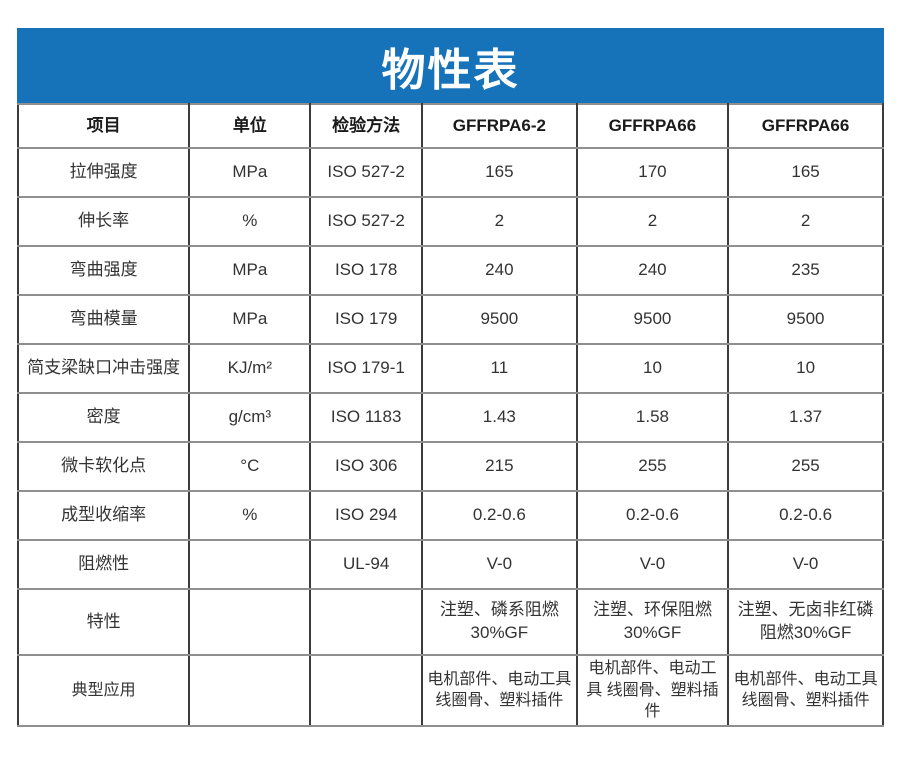 Image resolution: width=900 pixels, height=770 pixels. I want to click on row-value-3: 235, so click(805, 270).